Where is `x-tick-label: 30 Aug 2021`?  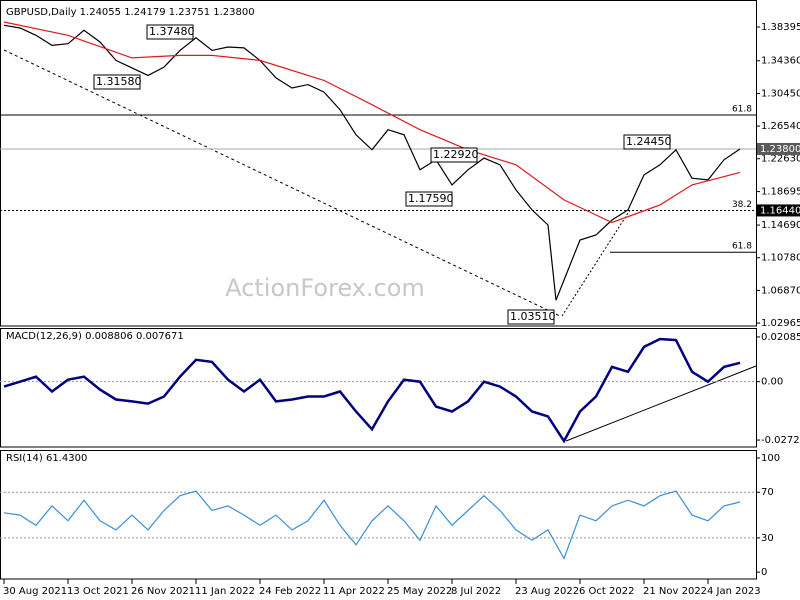
x-tick-label: 30 Aug 2021 is located at coordinates (35, 591).